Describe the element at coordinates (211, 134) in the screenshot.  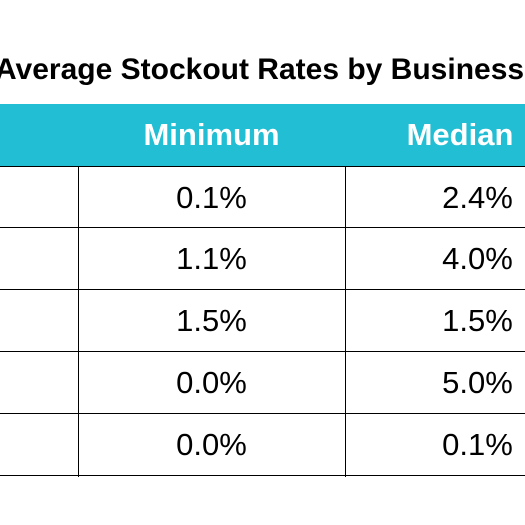
I see `column-header-minimum: Minimum` at that location.